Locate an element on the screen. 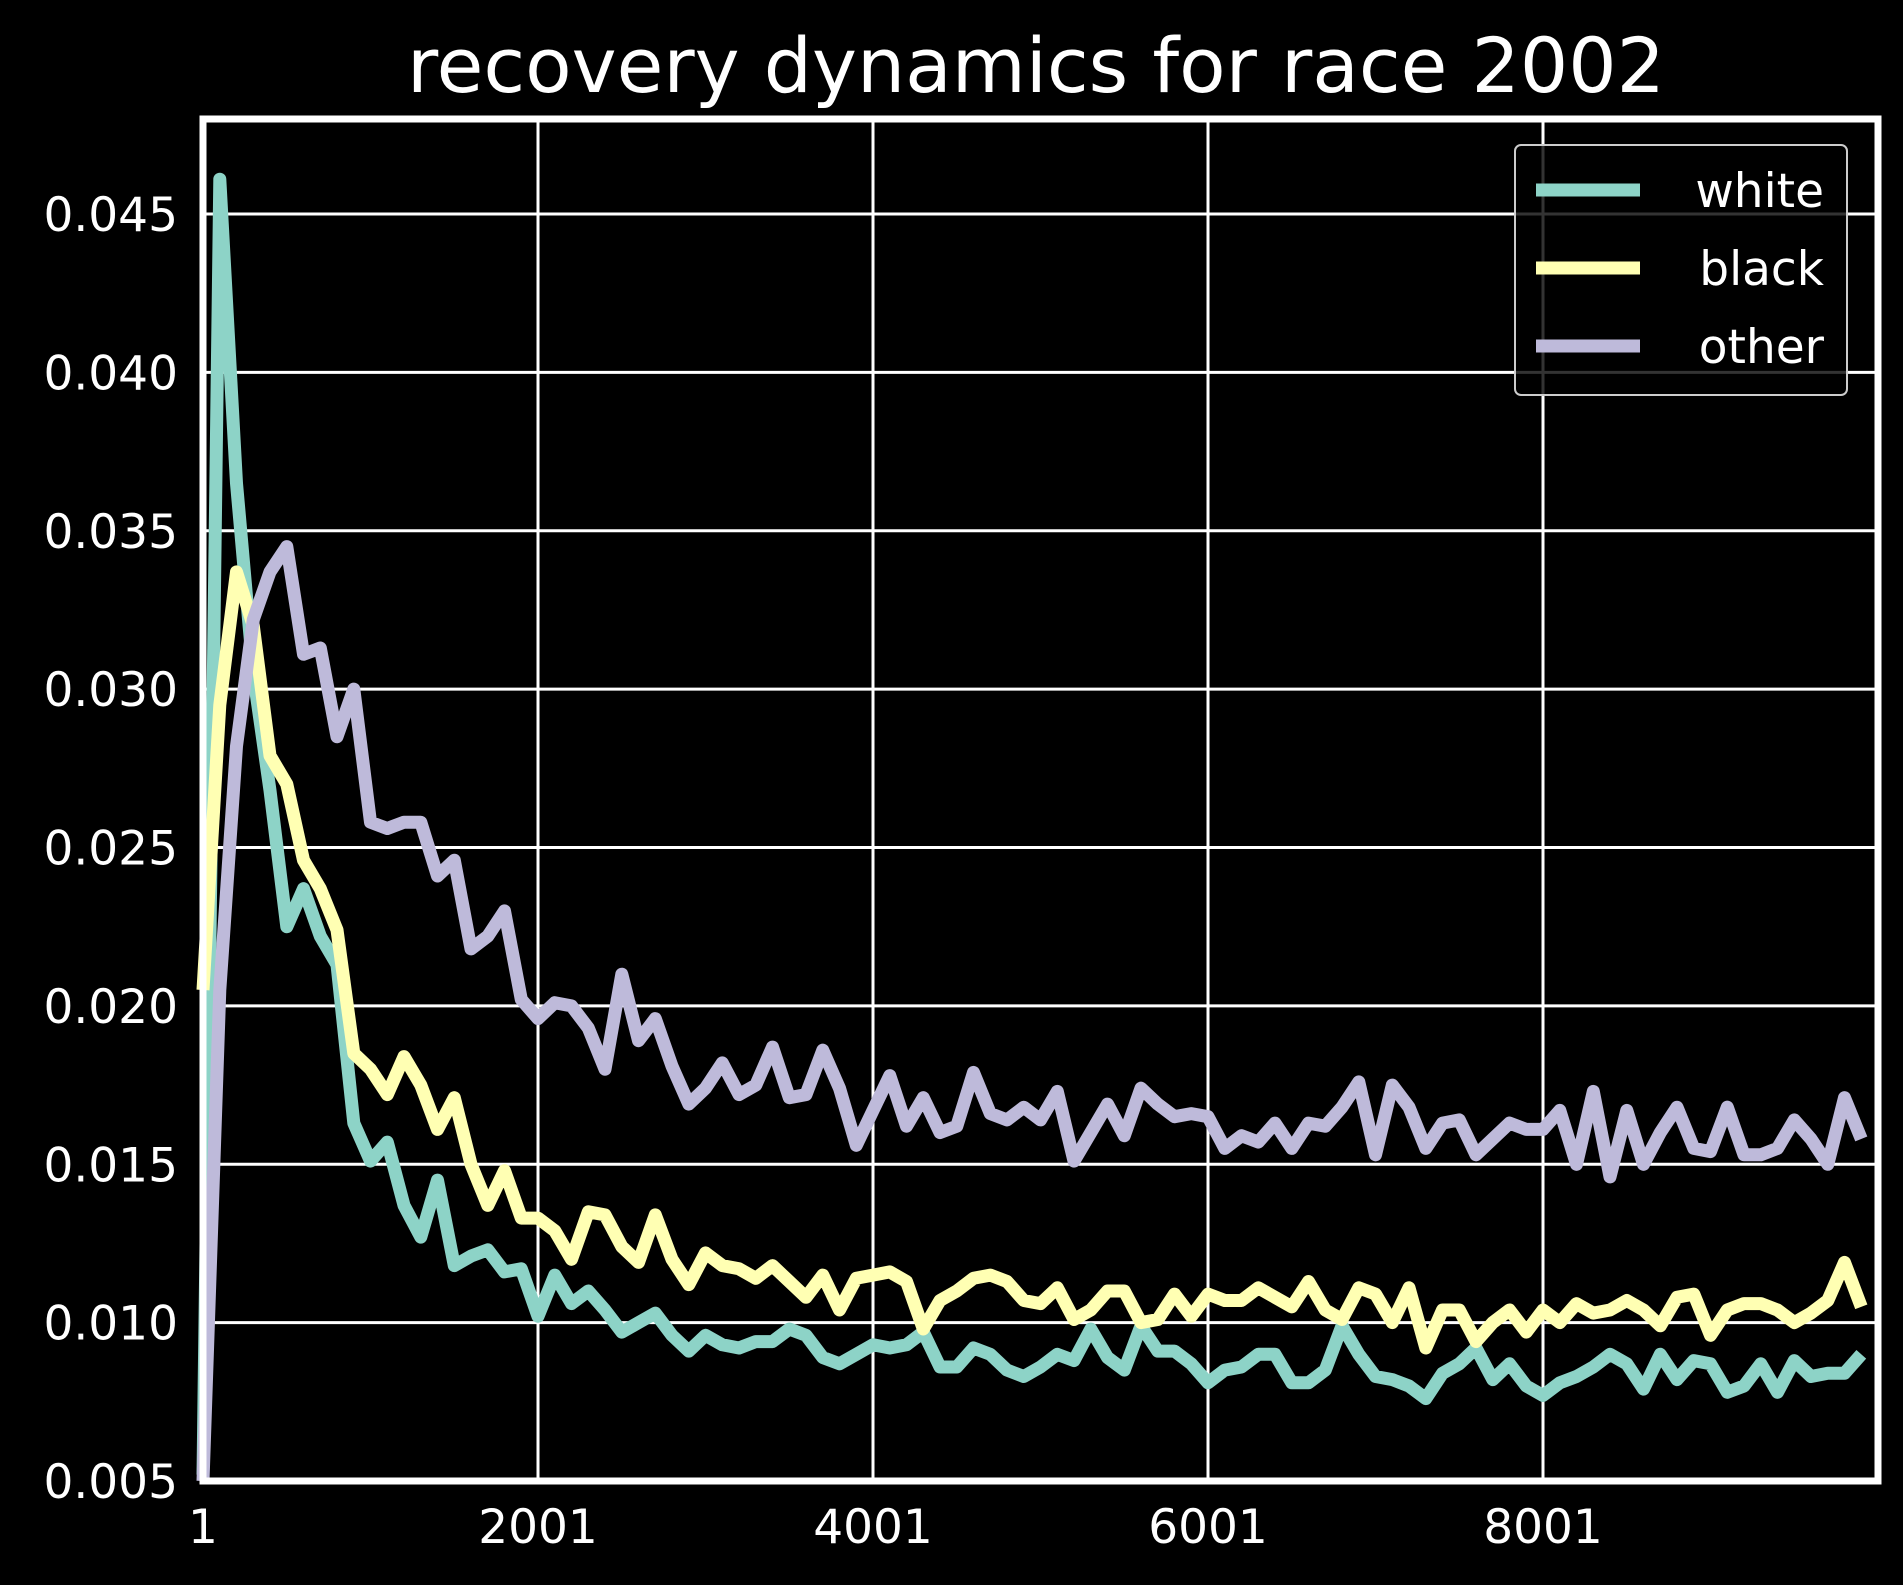  x-tick-label: 6001 is located at coordinates (1208, 1527).